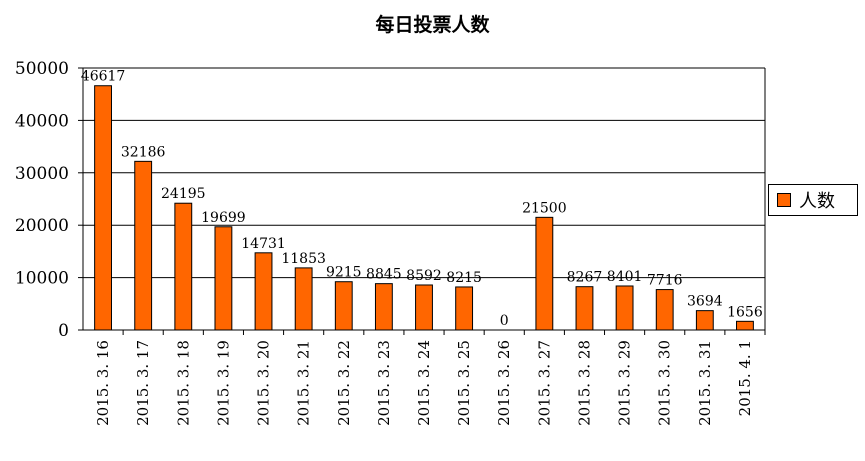 Image resolution: width=865 pixels, height=461 pixels. What do you see at coordinates (103, 383) in the screenshot?
I see `x-tick-label: 2015. 3. 16` at bounding box center [103, 383].